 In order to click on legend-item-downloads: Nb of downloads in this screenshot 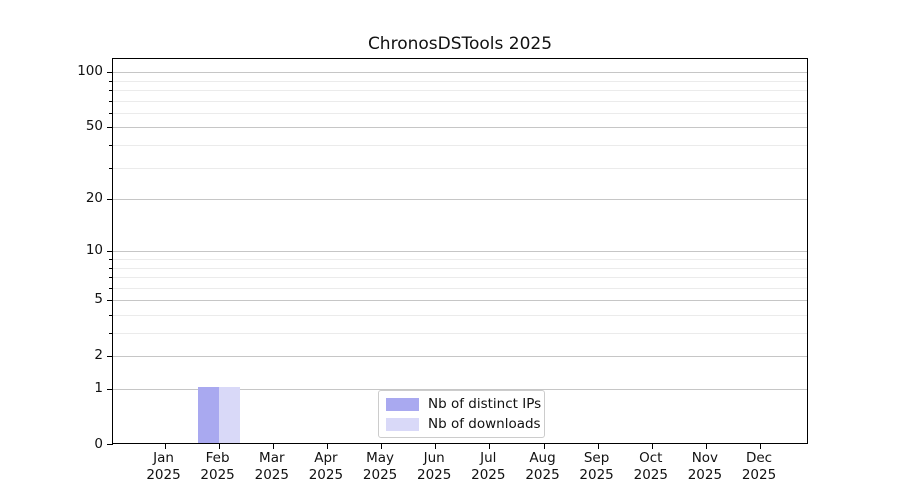, I will do `click(465, 424)`.